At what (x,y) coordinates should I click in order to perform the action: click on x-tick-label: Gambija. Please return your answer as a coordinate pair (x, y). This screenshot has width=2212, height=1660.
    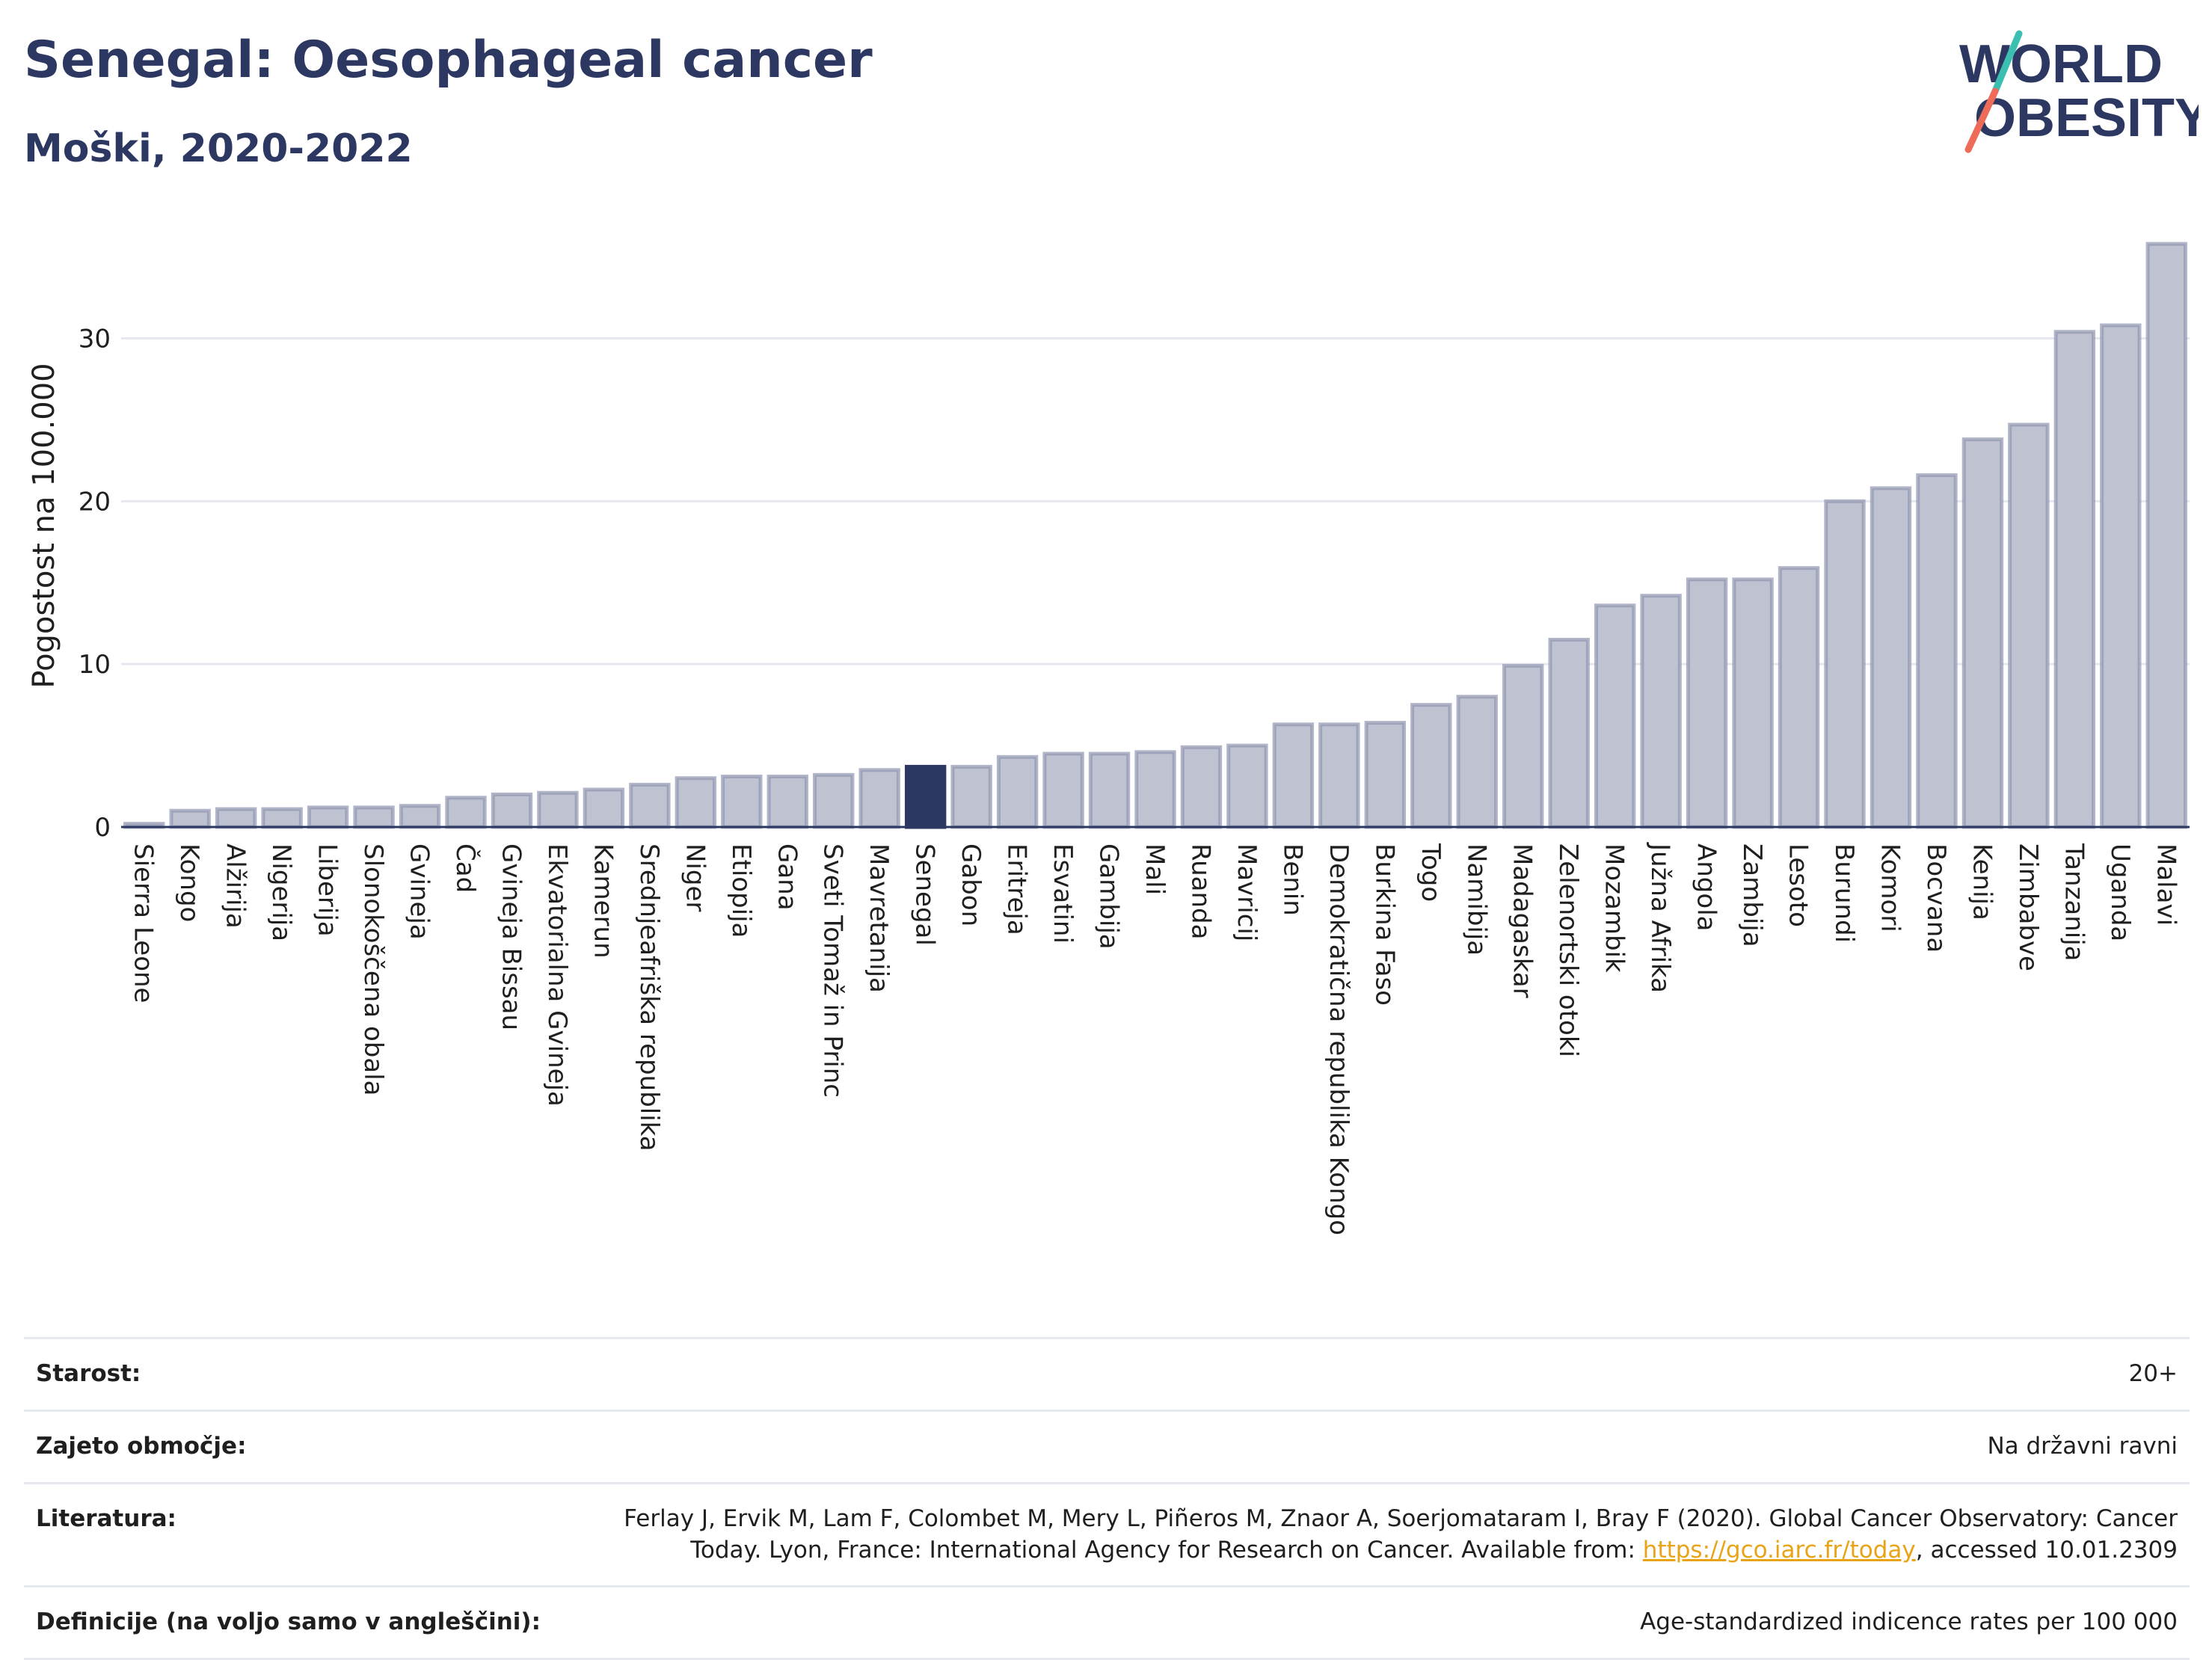
    Looking at the image, I should click on (1109, 896).